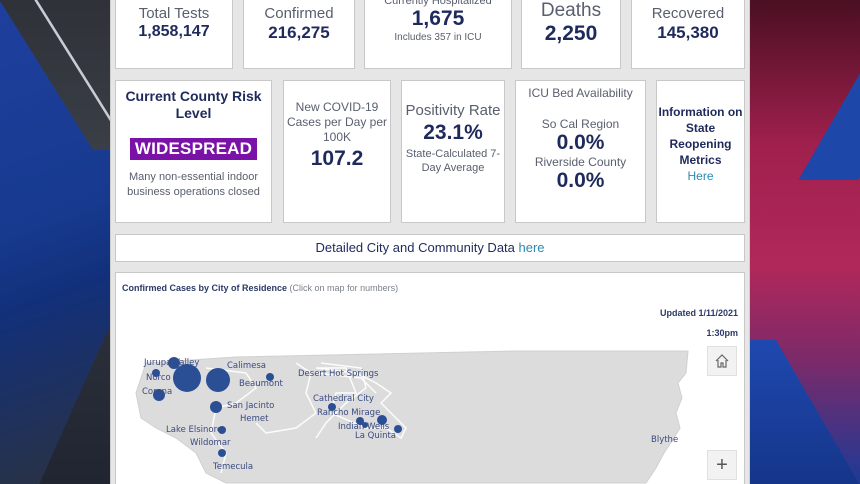 The width and height of the screenshot is (860, 484). Describe the element at coordinates (580, 180) in the screenshot. I see `icu-county-value: 0.0%` at that location.